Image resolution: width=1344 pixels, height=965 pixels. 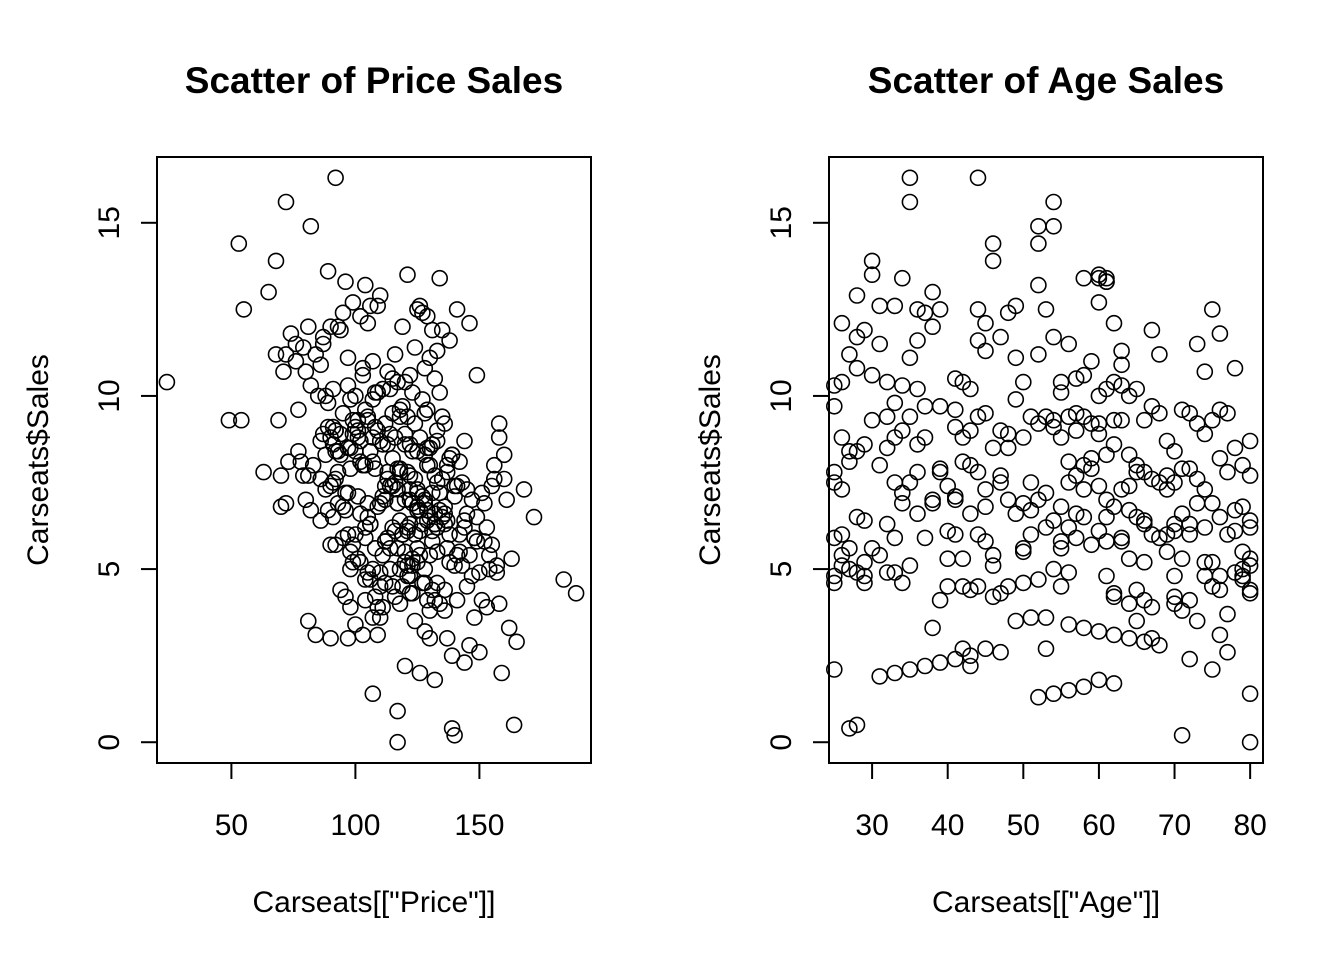 I want to click on x-axis-label: Carseats[["Price"]], so click(x=373, y=902).